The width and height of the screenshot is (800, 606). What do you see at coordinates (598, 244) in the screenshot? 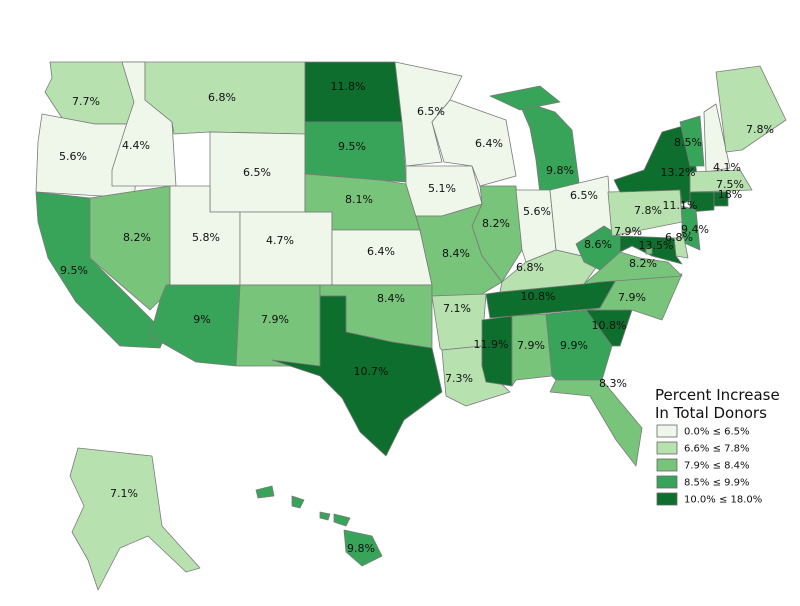
I see `state-value-label: 8.6%` at bounding box center [598, 244].